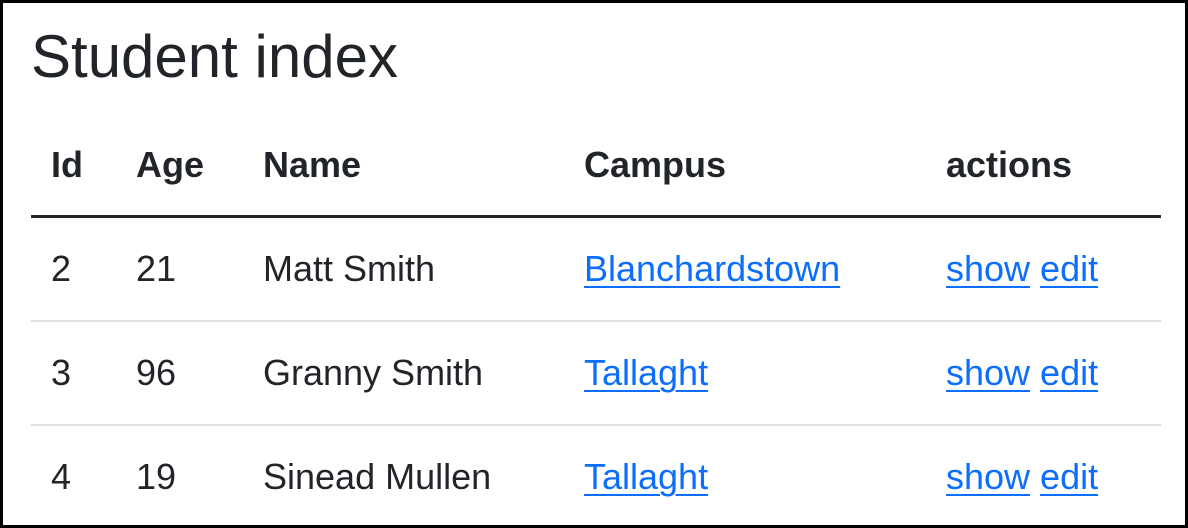 This screenshot has height=528, width=1188. What do you see at coordinates (403, 166) in the screenshot?
I see `column-header-name: Name` at bounding box center [403, 166].